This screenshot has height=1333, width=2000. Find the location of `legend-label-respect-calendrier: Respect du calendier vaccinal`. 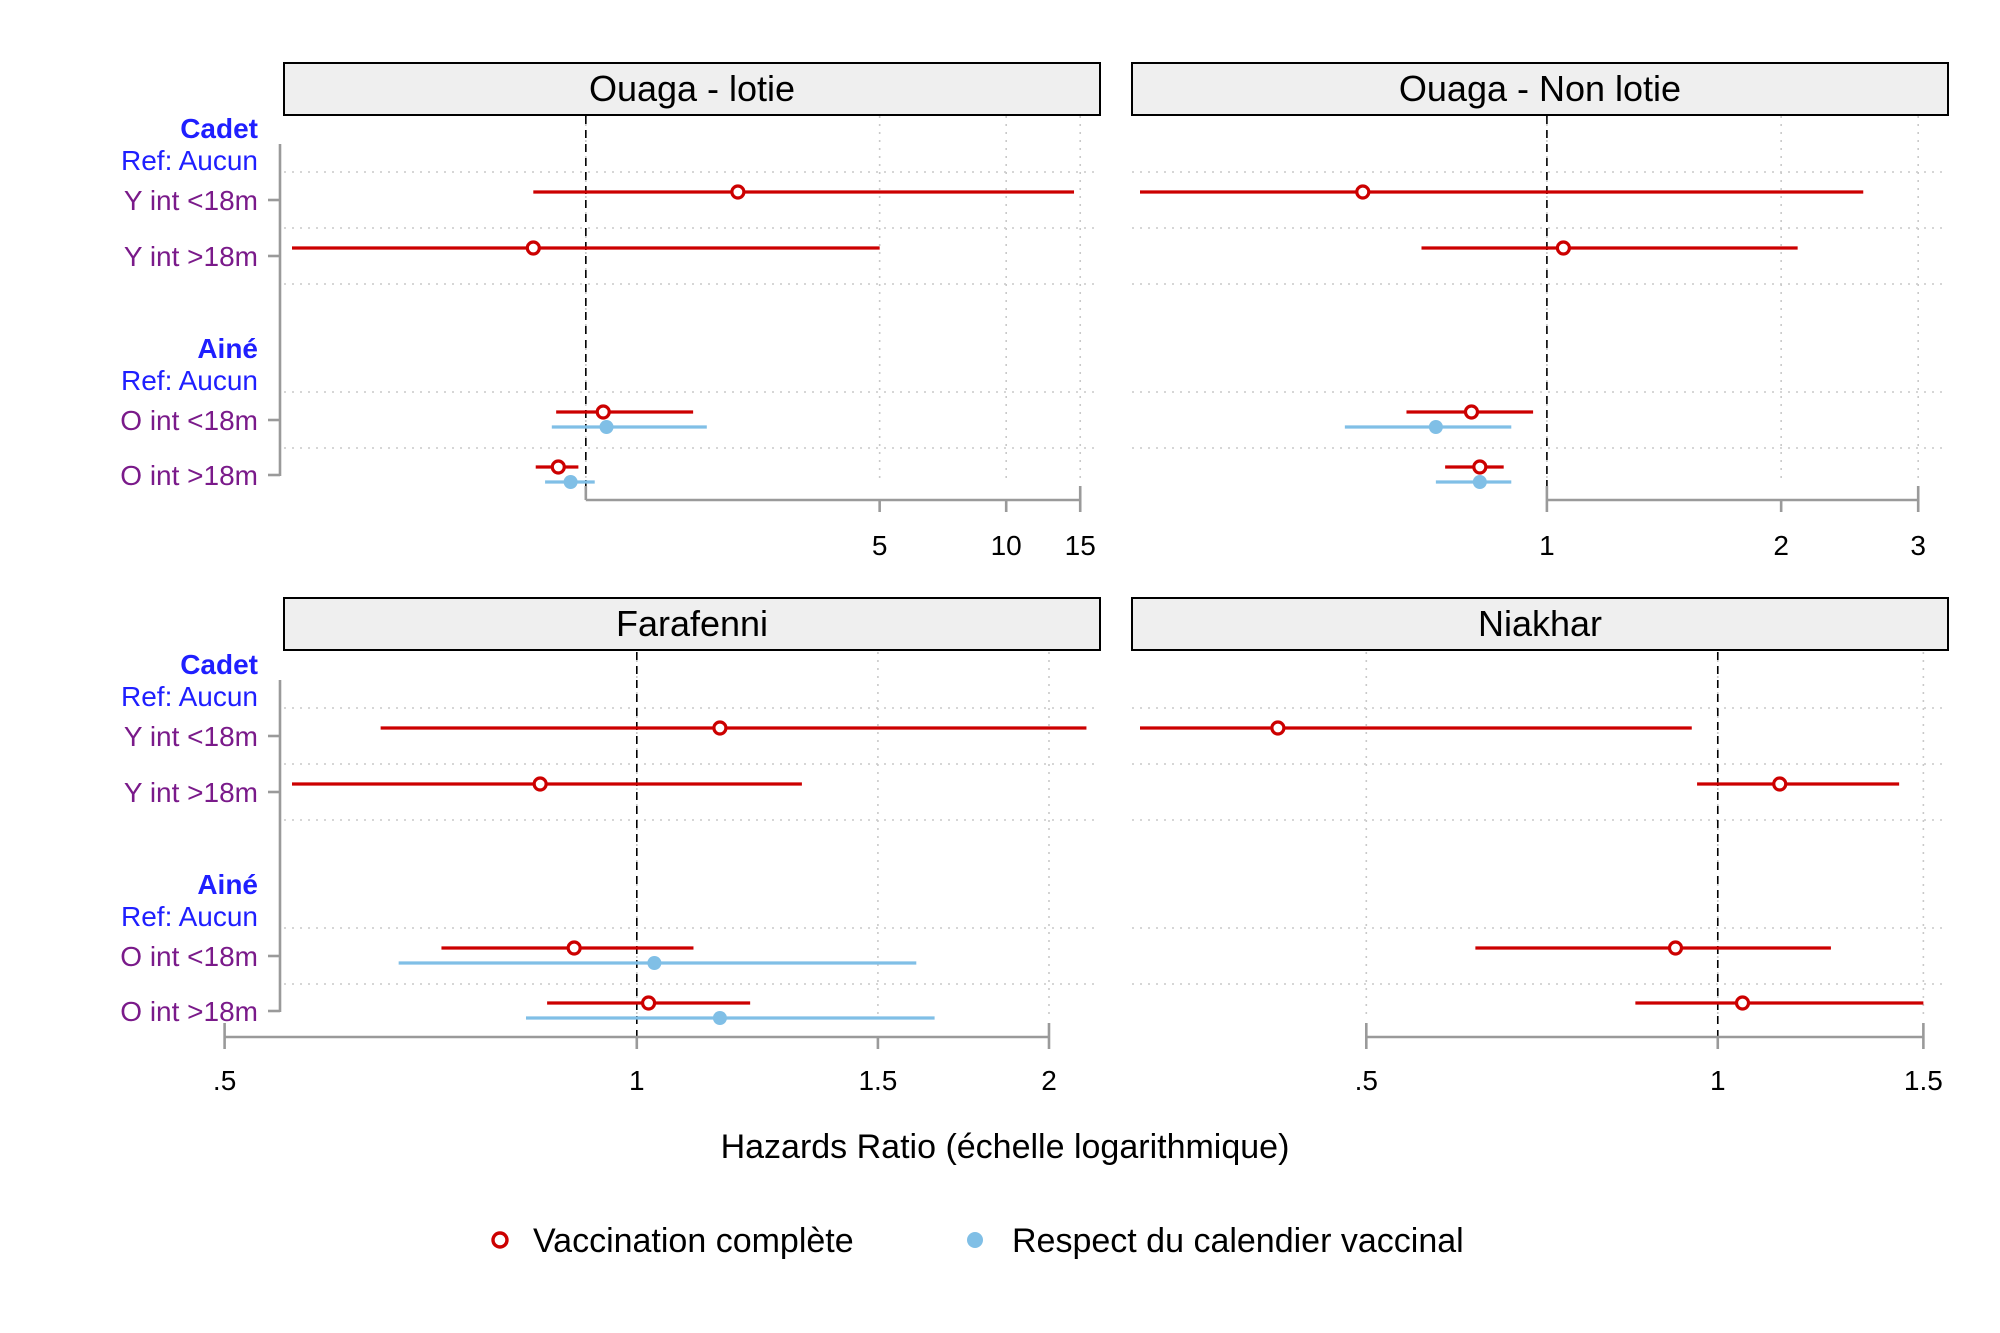

legend-label-respect-calendrier: Respect du calendier vaccinal is located at coordinates (1238, 1241).